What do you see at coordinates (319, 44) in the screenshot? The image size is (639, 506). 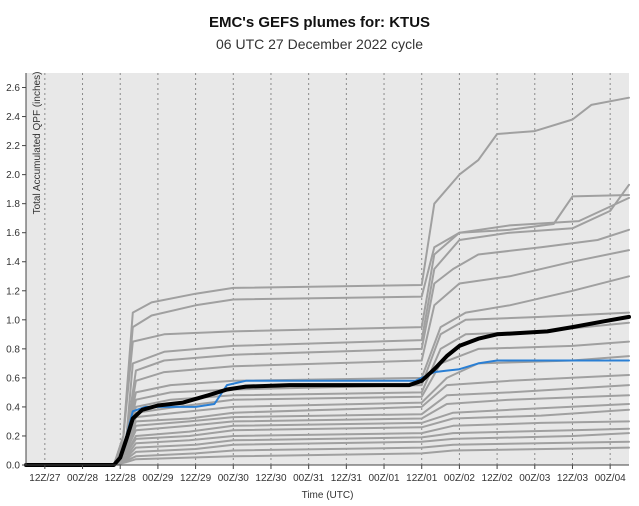 I see `chart-subtitle: 06 UTC 27 December 2022 cycle` at bounding box center [319, 44].